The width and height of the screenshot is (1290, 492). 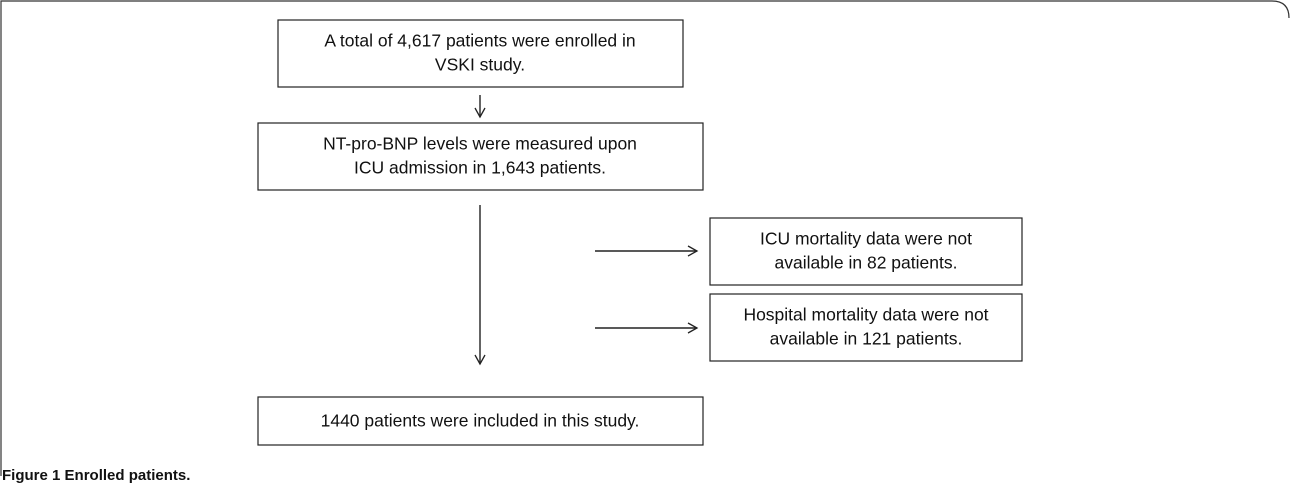 I want to click on node-text: NT-pro-BNP levels were measured upon, so click(x=480, y=144).